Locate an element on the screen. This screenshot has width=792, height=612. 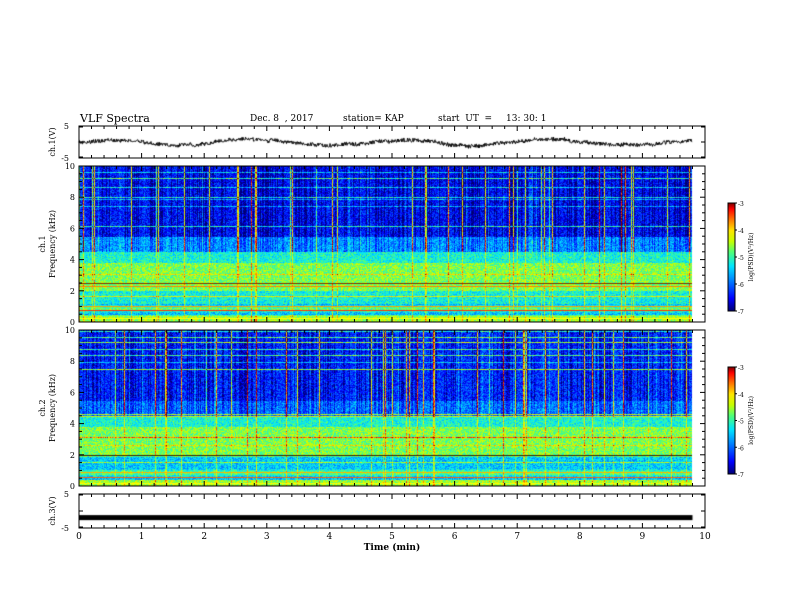
ch1-label: ch.1 is located at coordinates (42, 243).